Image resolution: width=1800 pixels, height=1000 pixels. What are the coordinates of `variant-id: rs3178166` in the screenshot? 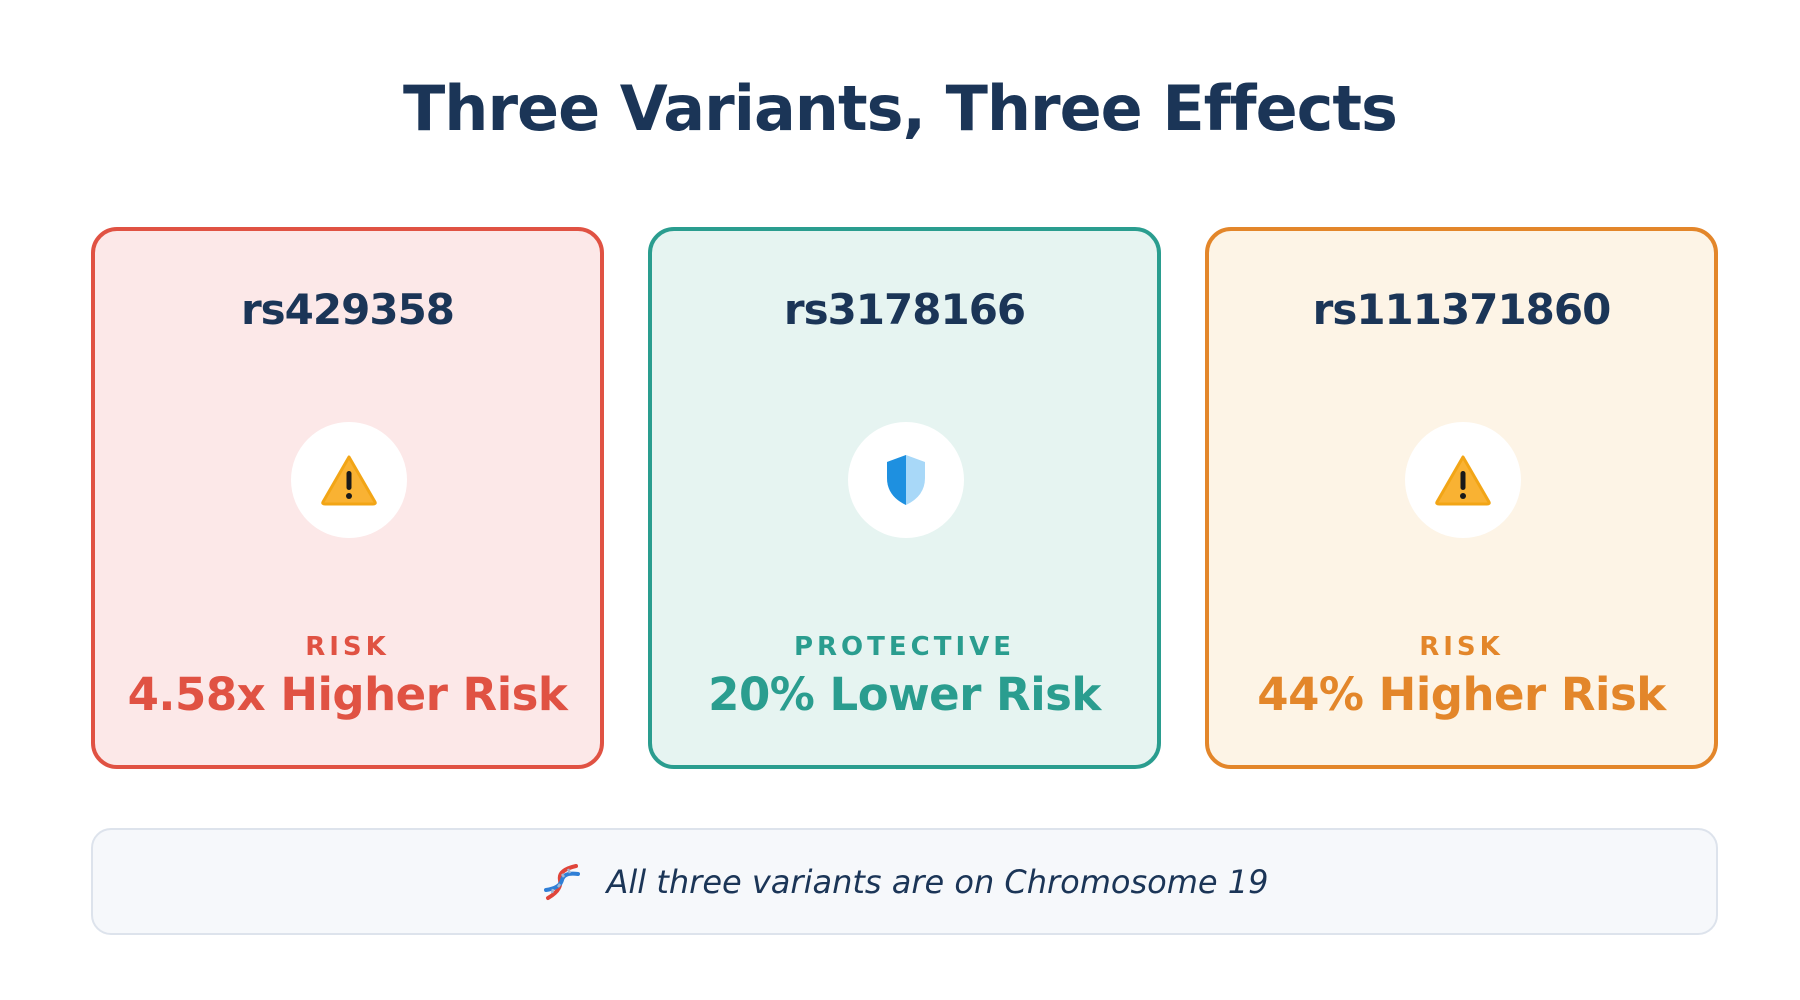 It's located at (904, 309).